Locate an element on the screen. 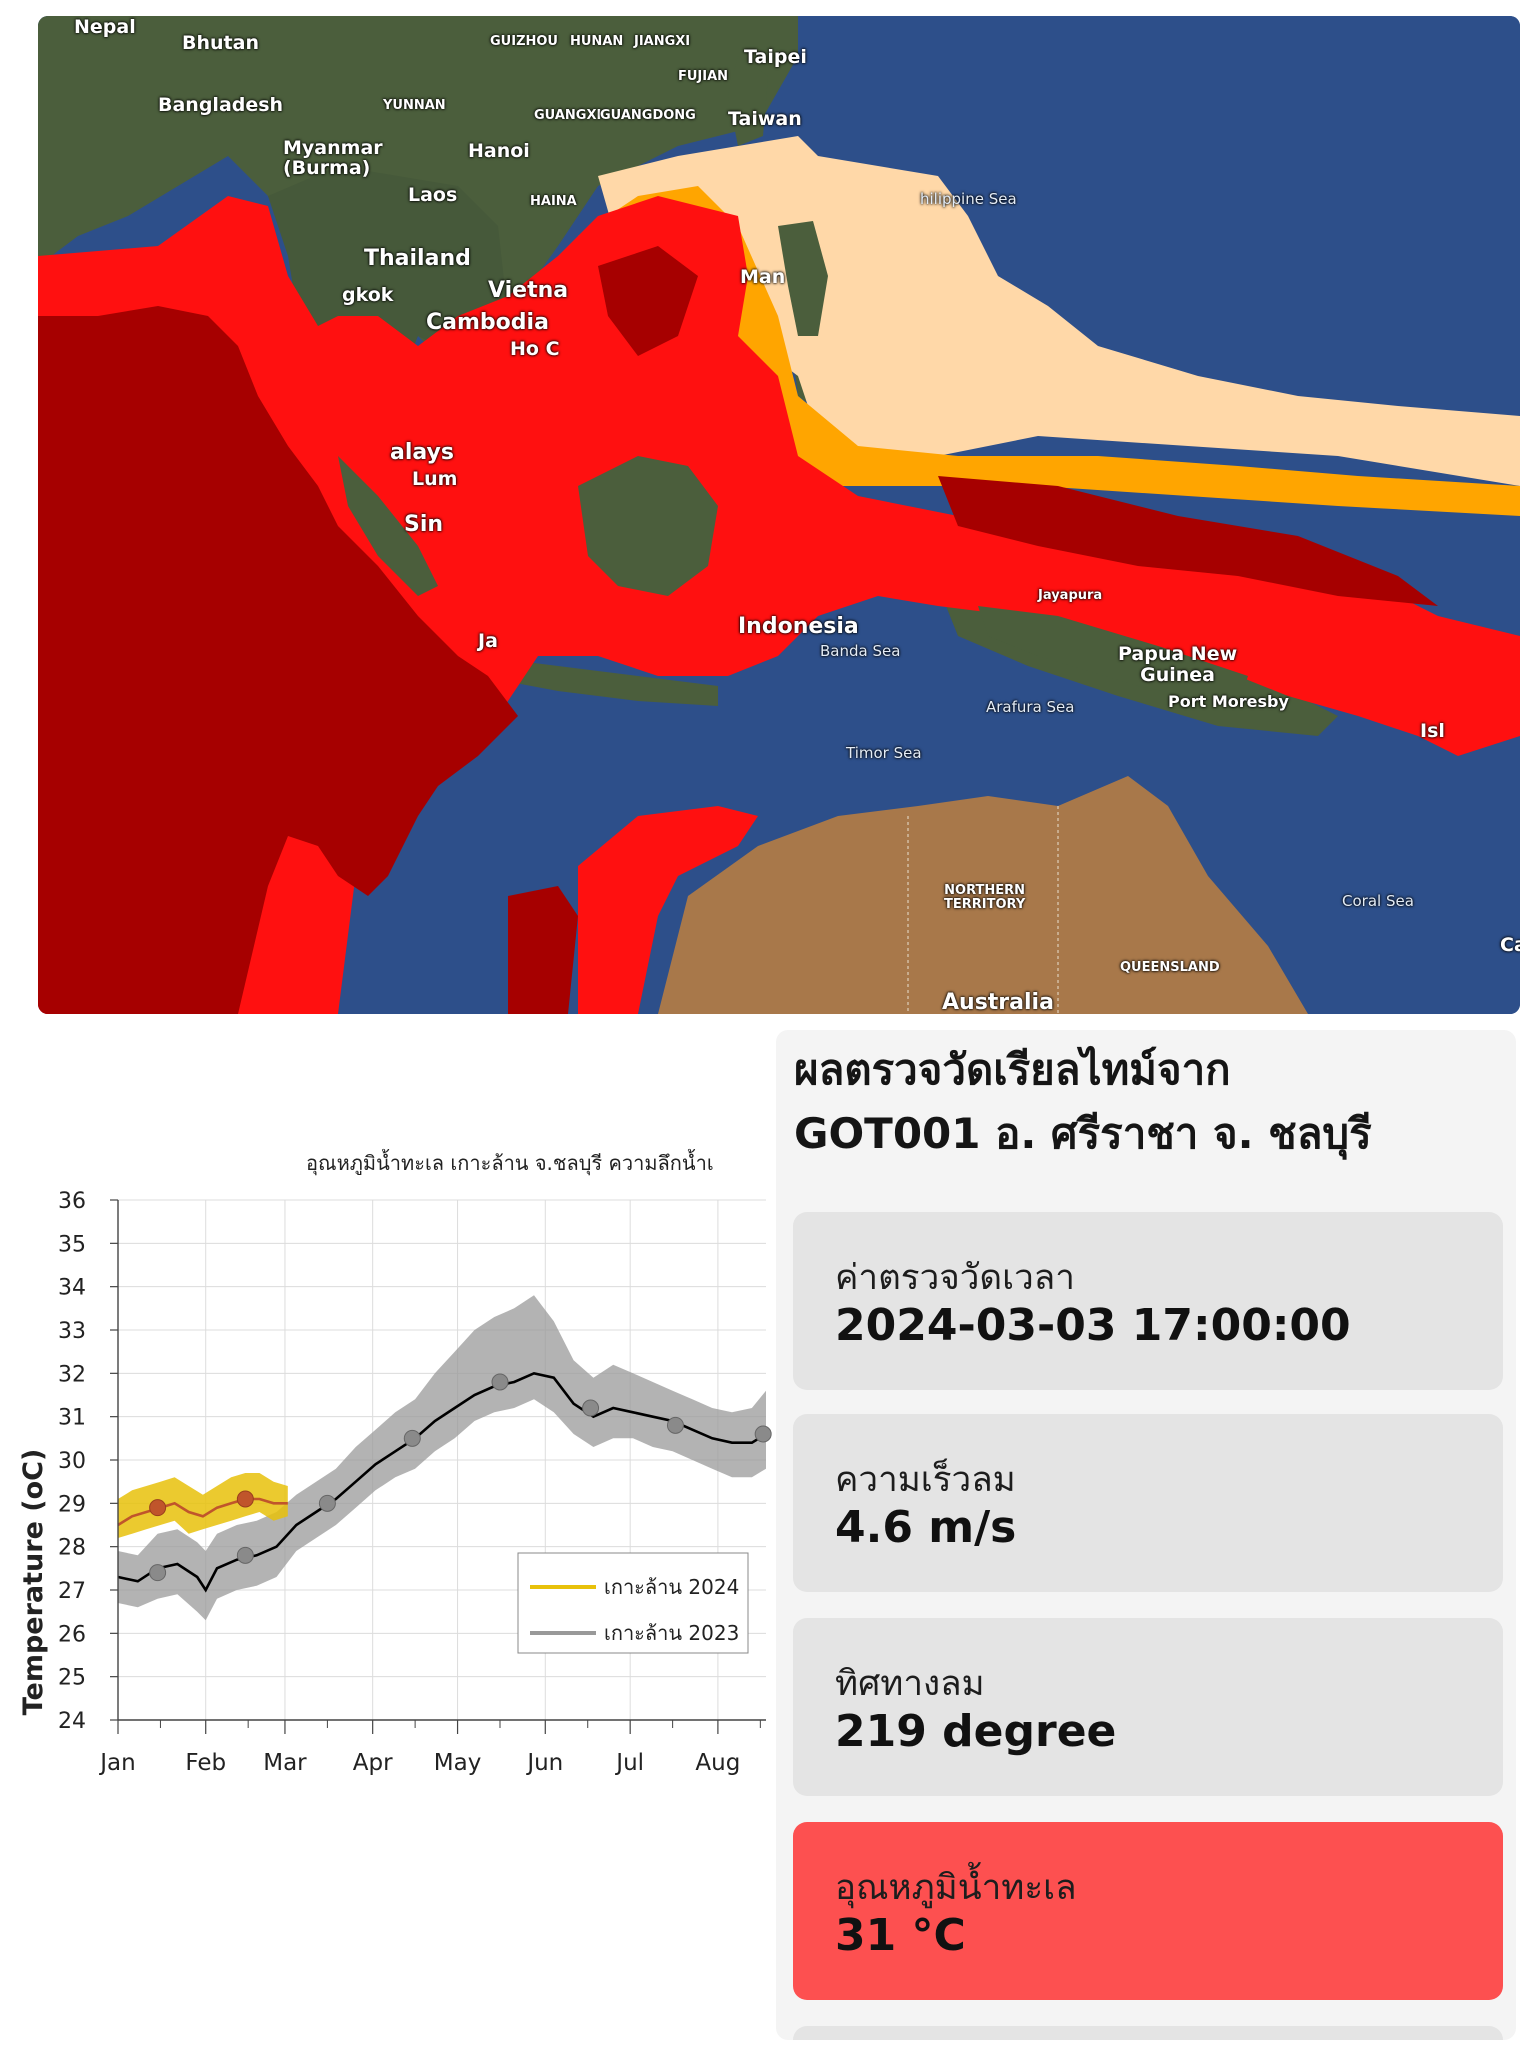 Image resolution: width=1536 pixels, height=2048 pixels. map-label-queensland: QUEENSLAND is located at coordinates (1170, 967).